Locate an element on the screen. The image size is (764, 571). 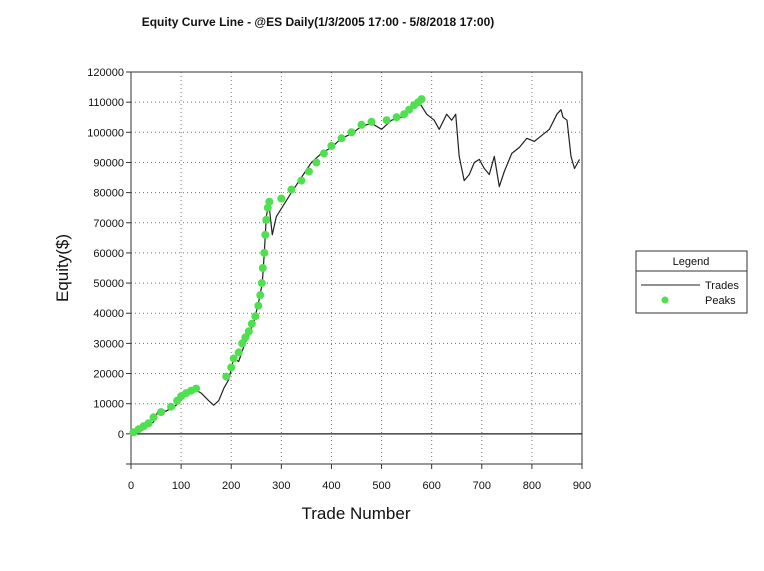
y-tick-label: 120000 is located at coordinates (105, 73).